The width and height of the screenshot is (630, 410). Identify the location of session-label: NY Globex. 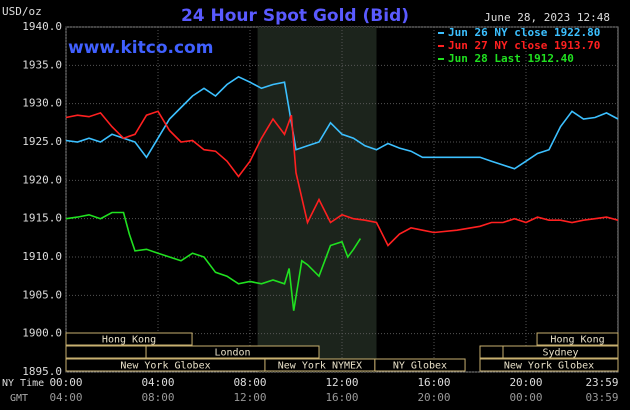
(420, 366).